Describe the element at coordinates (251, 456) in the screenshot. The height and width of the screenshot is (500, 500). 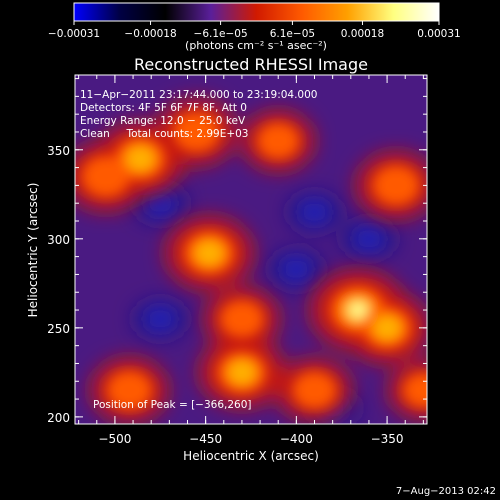
I see `x-axis-label: Heliocentric X (arcsec)` at that location.